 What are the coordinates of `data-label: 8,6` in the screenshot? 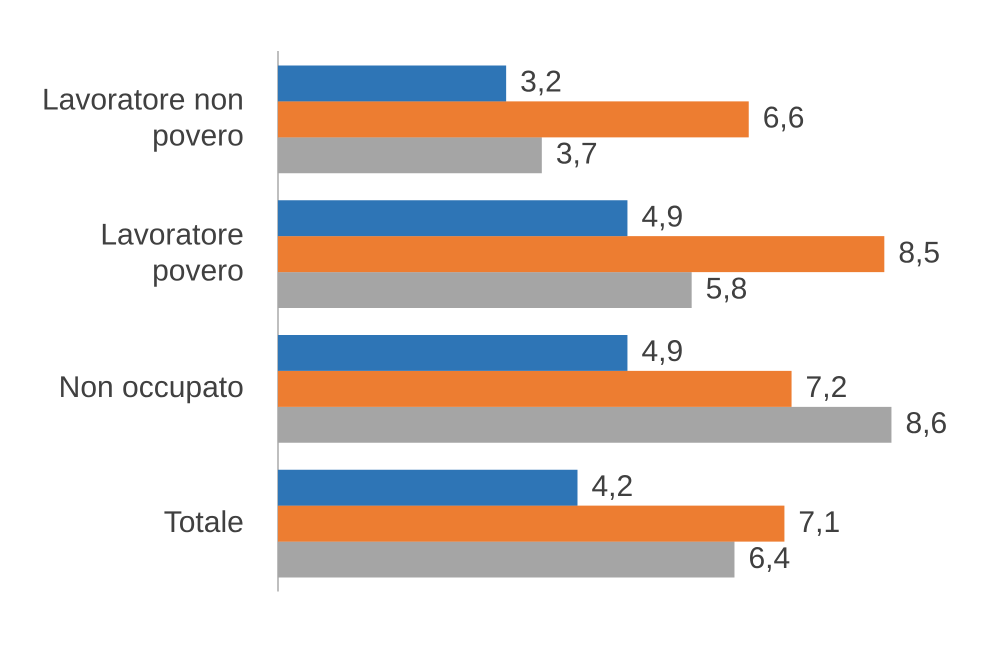 It's located at (926, 423).